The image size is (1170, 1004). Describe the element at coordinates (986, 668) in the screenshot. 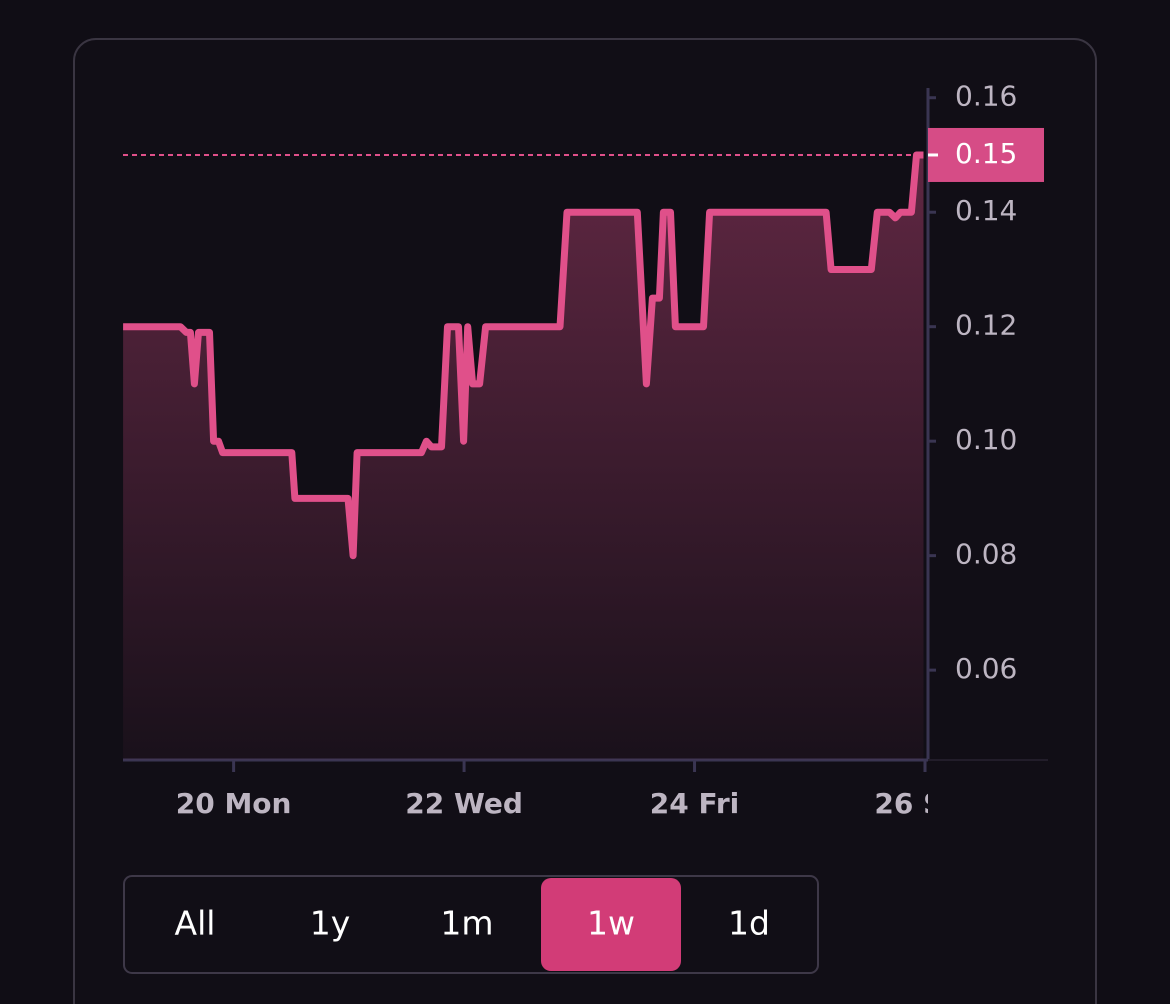

I see `y-tick-label: 0.06` at that location.